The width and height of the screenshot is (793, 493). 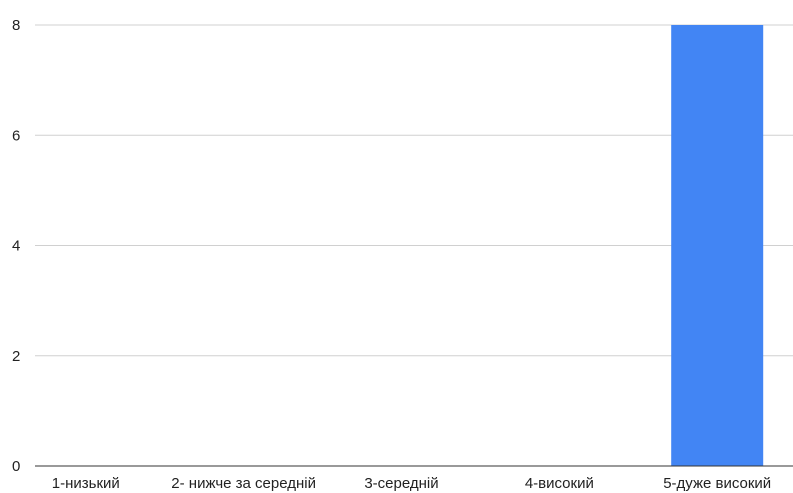 I want to click on x-tick-label: 5-дуже високий, so click(x=717, y=483).